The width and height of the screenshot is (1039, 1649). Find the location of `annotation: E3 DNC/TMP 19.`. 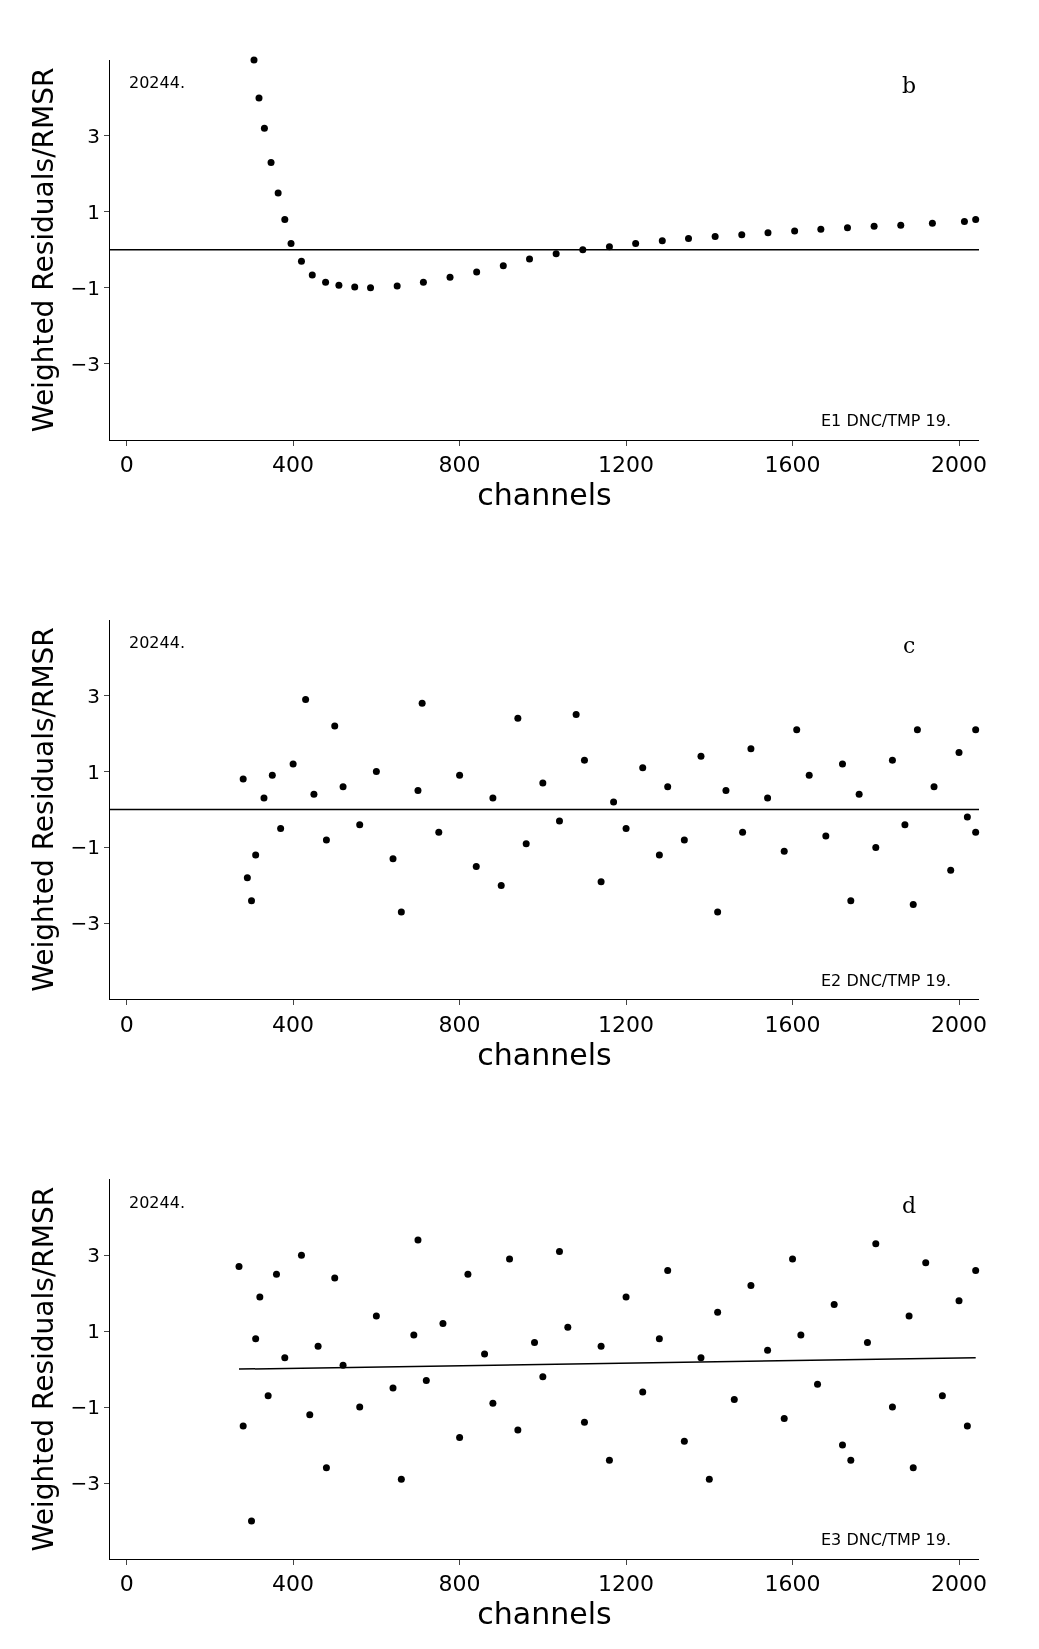

annotation: E3 DNC/TMP 19. is located at coordinates (886, 1539).